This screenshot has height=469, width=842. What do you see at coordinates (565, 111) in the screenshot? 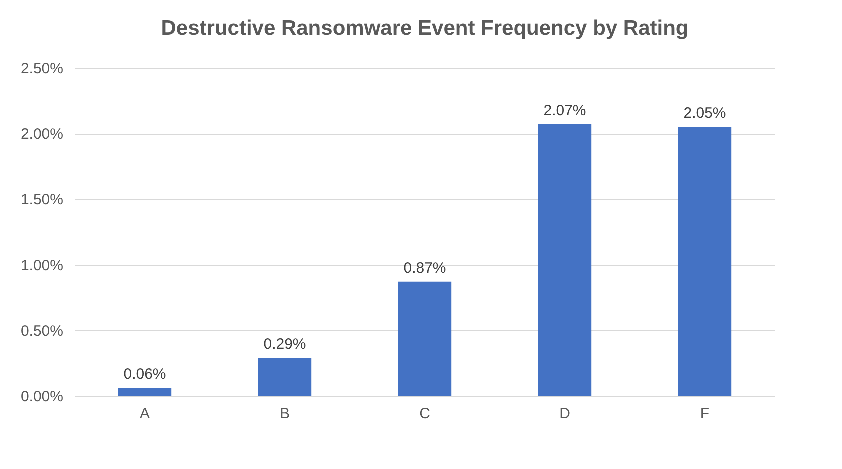
I see `data-label: 2.07%` at bounding box center [565, 111].